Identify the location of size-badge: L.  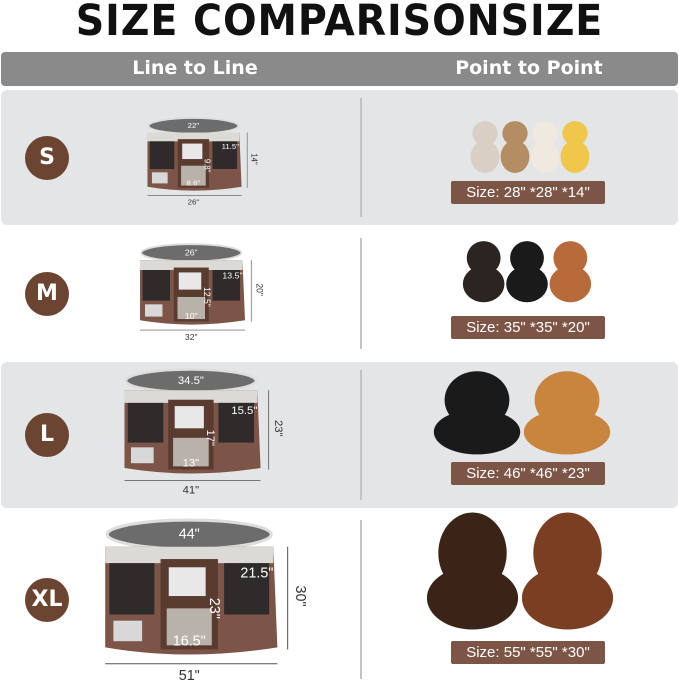
(47, 435).